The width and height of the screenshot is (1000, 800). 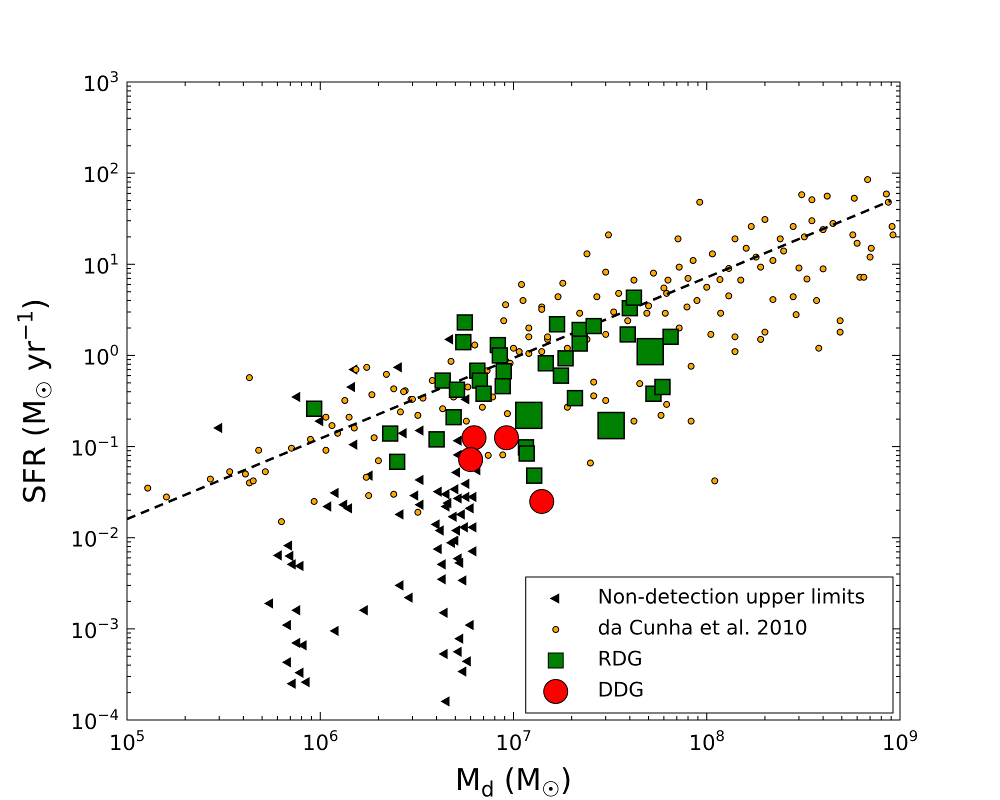 I want to click on legend-label: Non-detection upper limits, so click(x=731, y=596).